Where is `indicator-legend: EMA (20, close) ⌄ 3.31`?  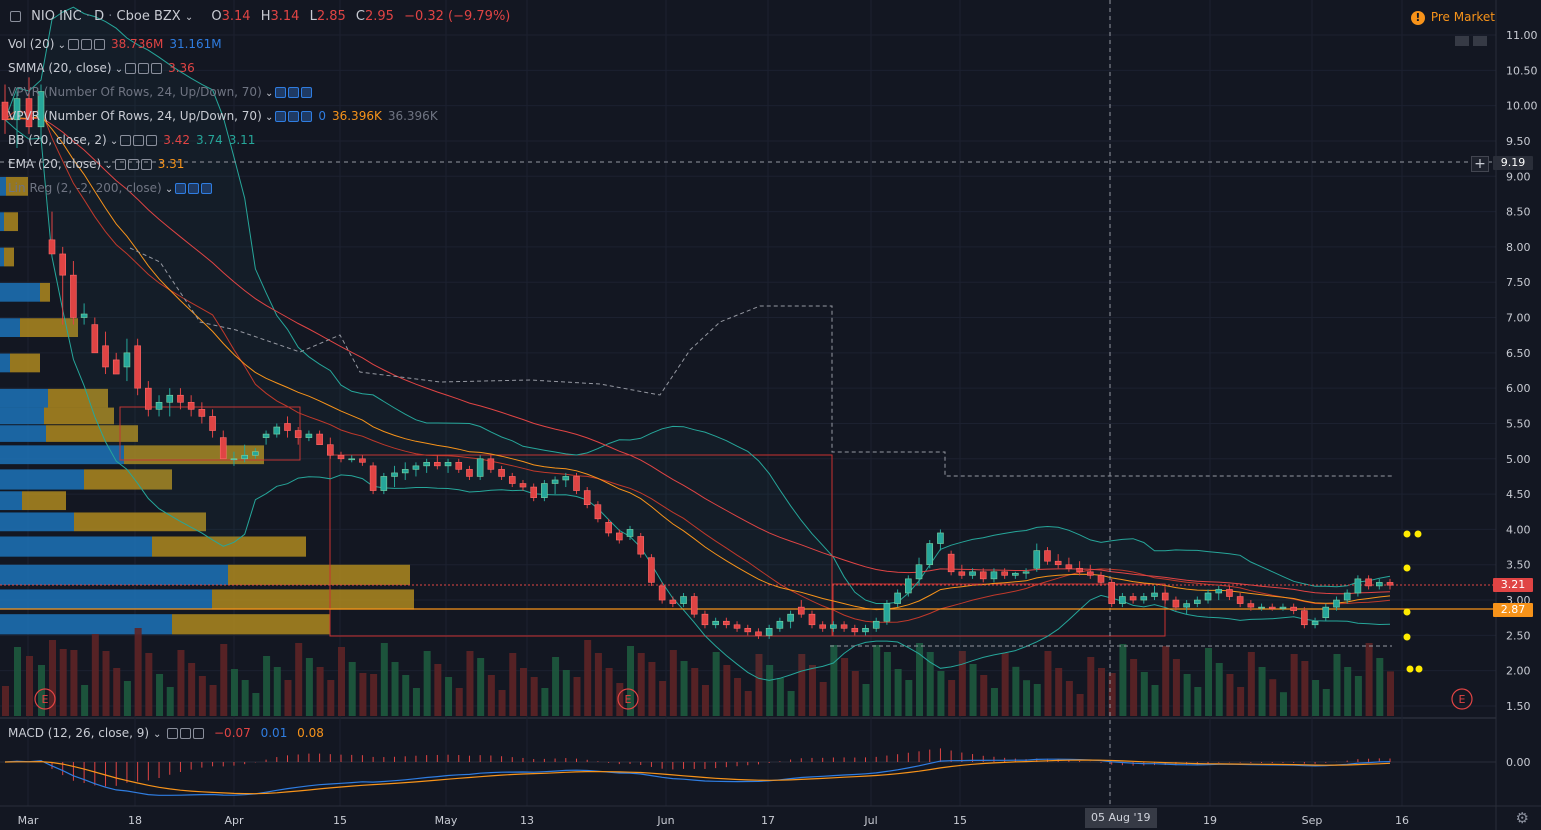
indicator-legend: EMA (20, close) ⌄ 3.31 is located at coordinates (96, 164).